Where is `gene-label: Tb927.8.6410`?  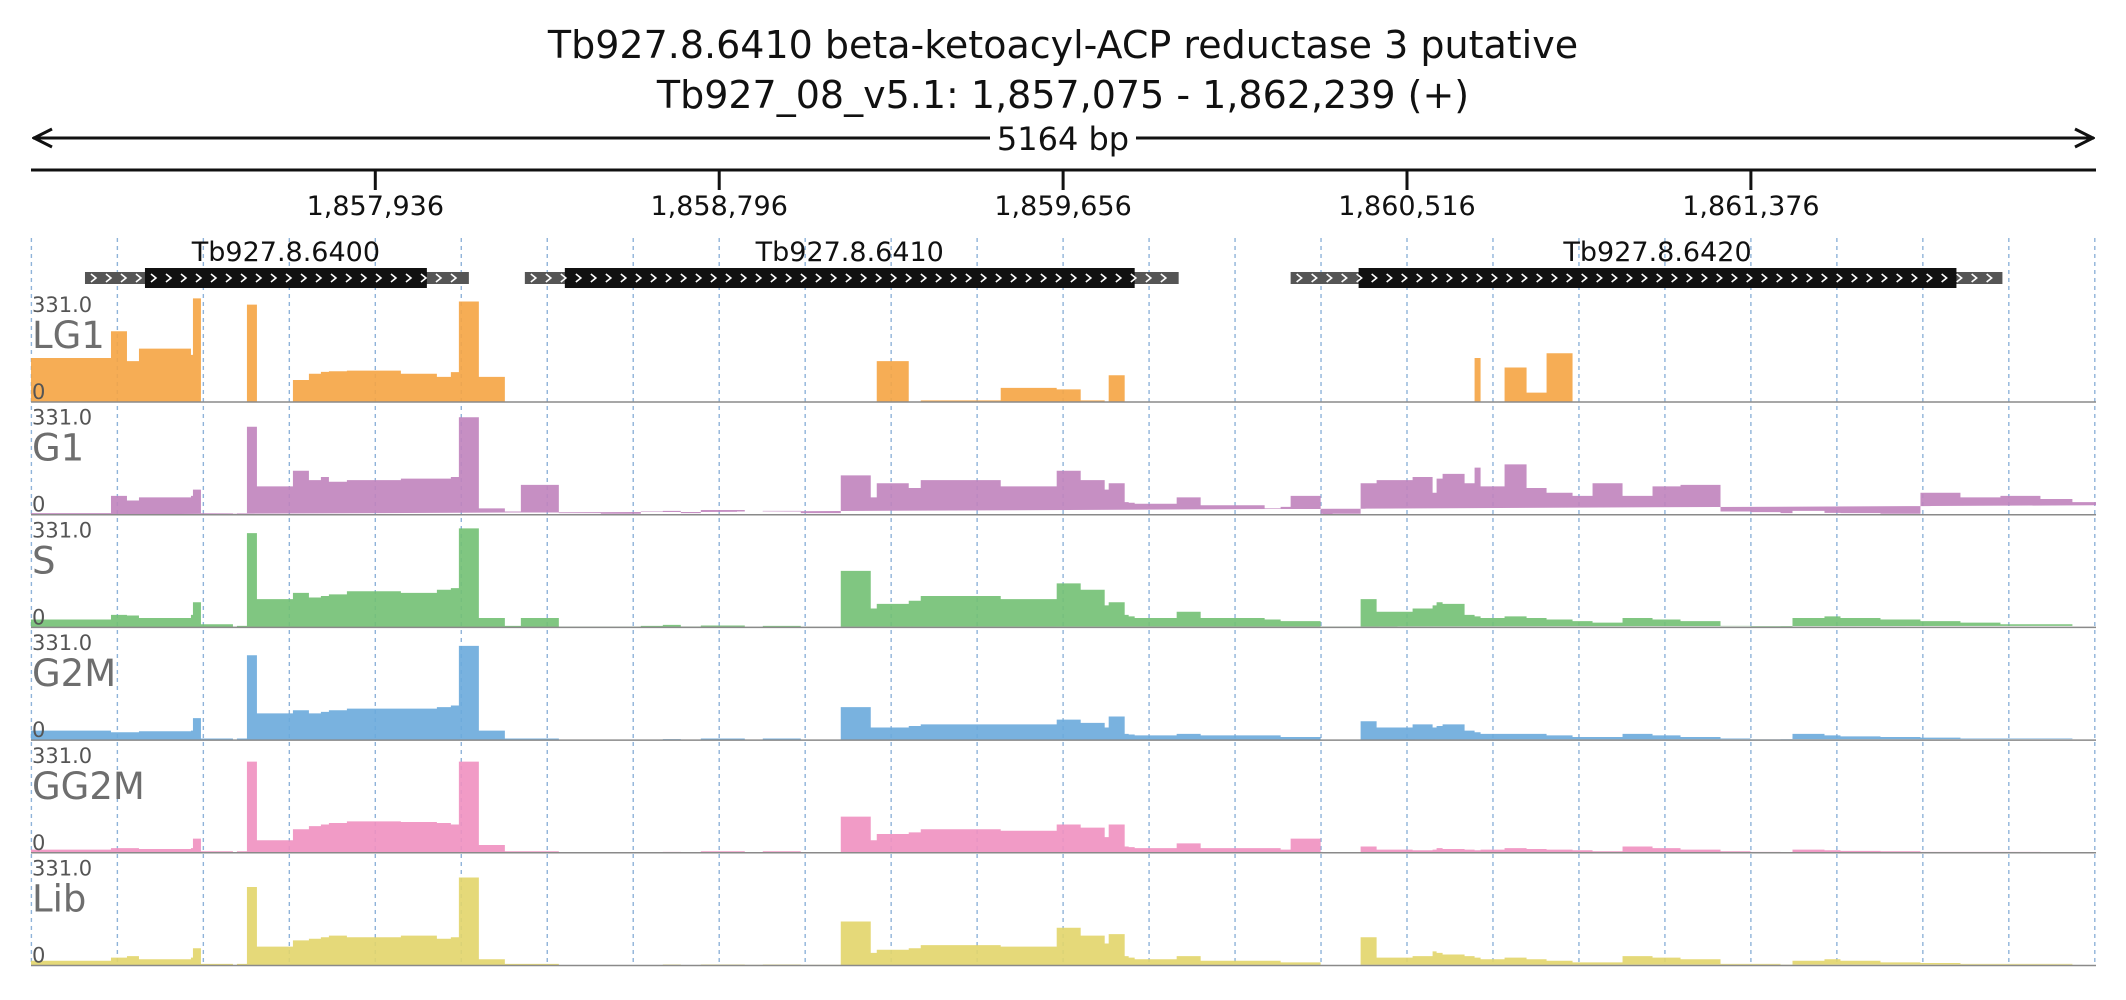 gene-label: Tb927.8.6410 is located at coordinates (849, 252).